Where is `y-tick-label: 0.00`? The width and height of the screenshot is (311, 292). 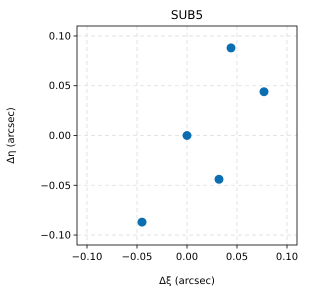 y-tick-label: 0.00 is located at coordinates (59, 136).